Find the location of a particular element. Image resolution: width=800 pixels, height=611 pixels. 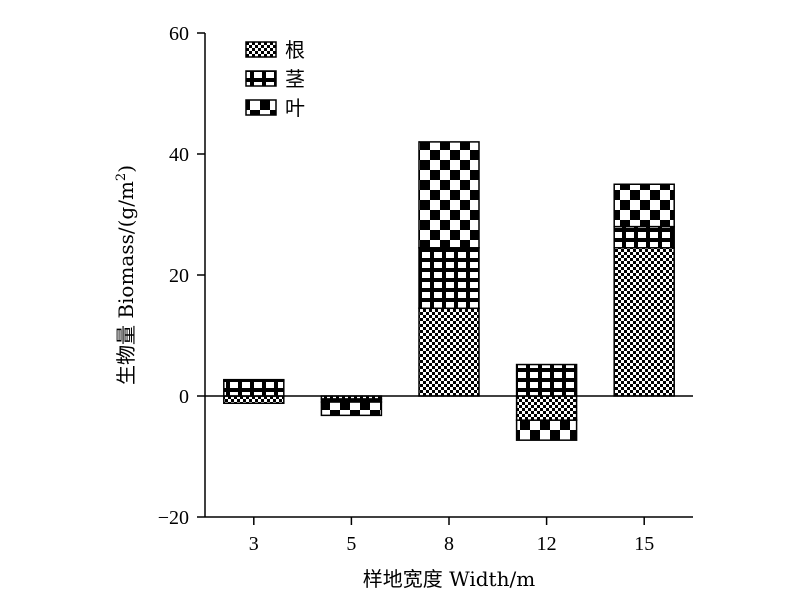

y-tick-label: 60 is located at coordinates (179, 34).